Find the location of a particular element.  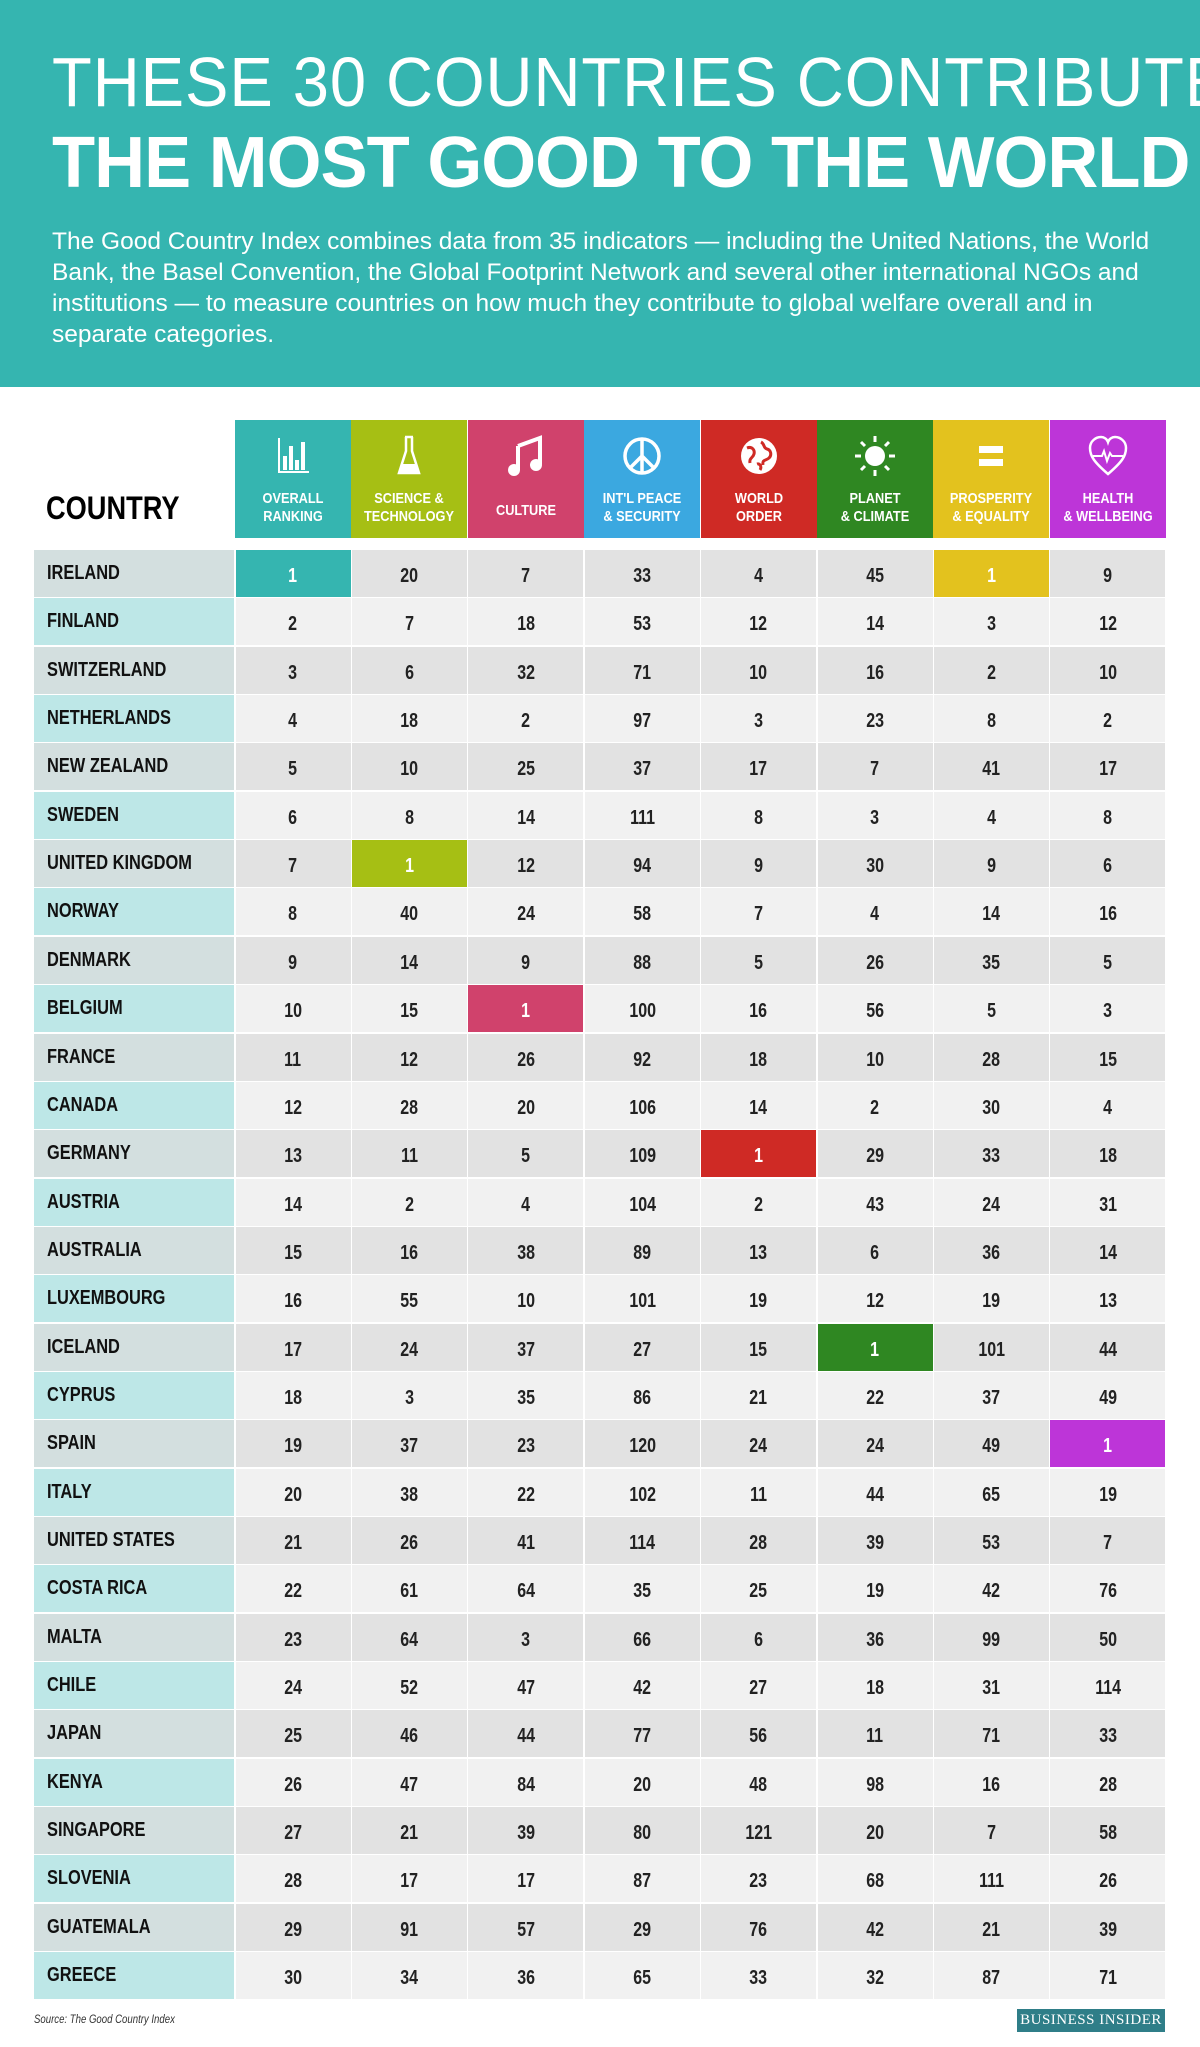

rank-cell: 65 is located at coordinates (991, 1492).